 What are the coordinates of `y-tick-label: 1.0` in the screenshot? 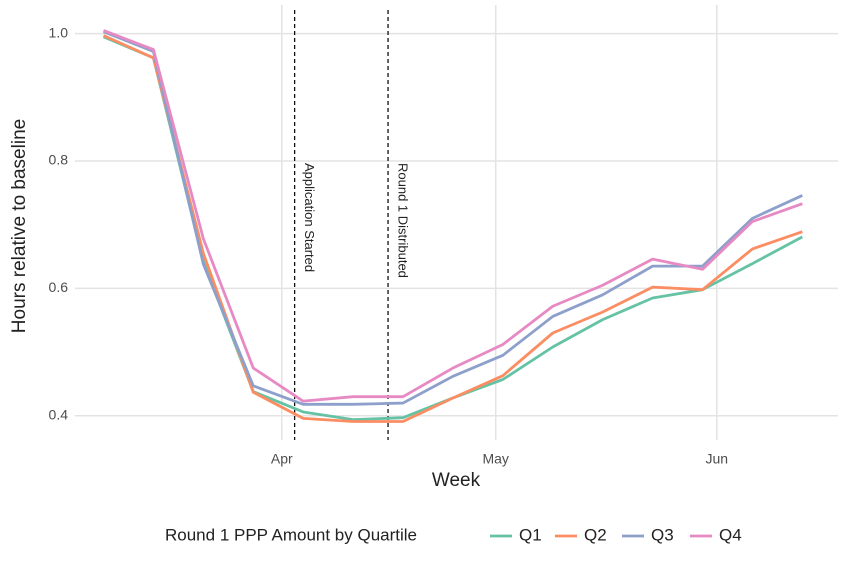 It's located at (59, 32).